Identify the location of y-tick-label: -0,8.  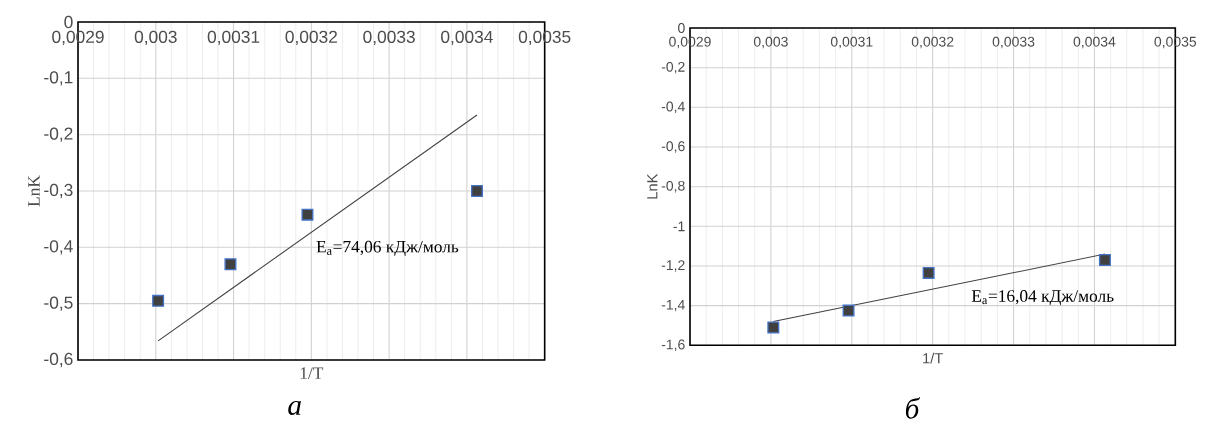
(673, 186).